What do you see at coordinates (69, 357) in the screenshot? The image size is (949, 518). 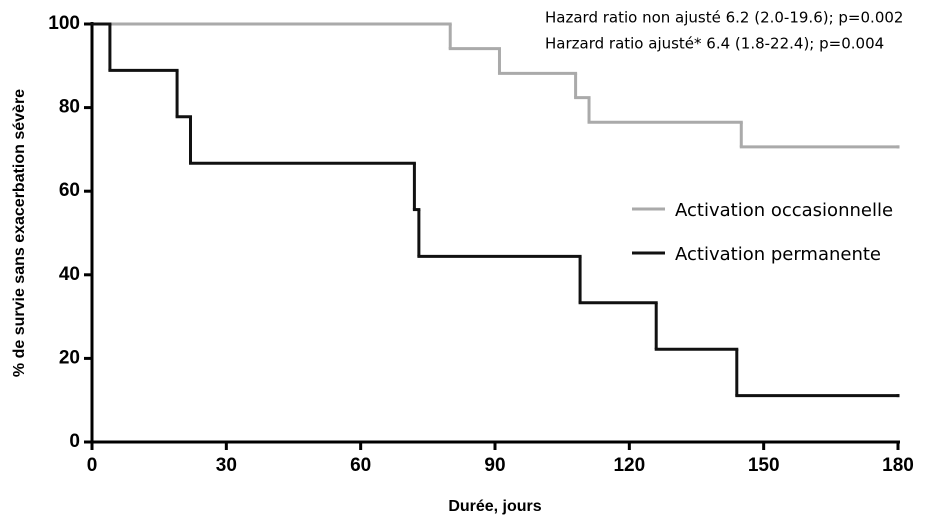 I see `y-tick-label: 20` at bounding box center [69, 357].